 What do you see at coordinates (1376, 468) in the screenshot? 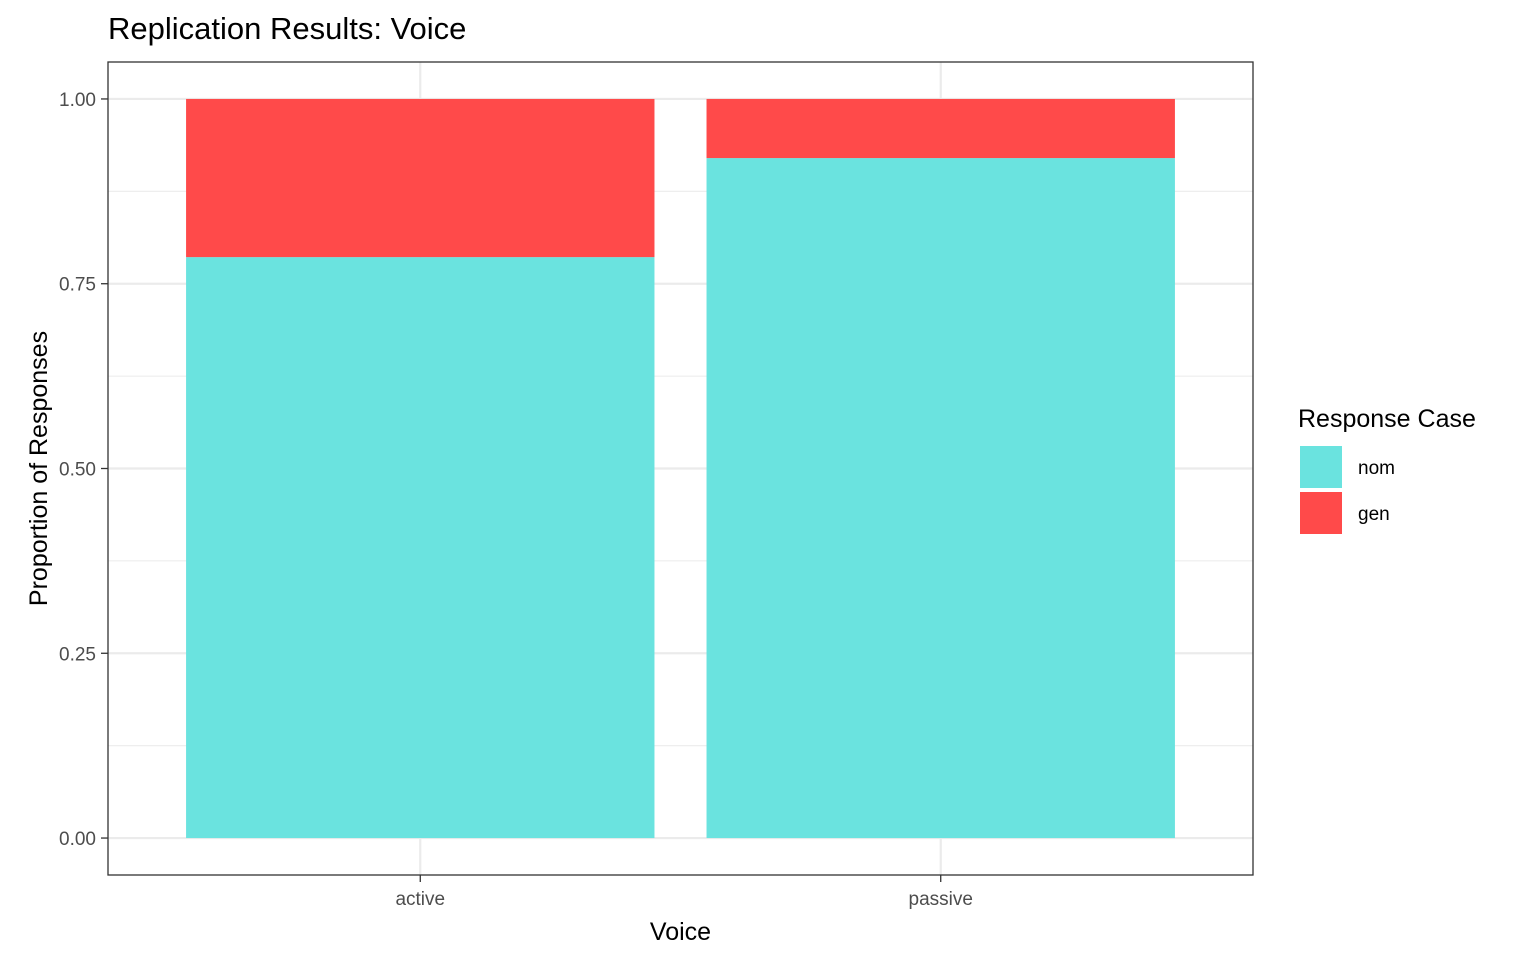
I see `legend-label-nom: nom` at bounding box center [1376, 468].